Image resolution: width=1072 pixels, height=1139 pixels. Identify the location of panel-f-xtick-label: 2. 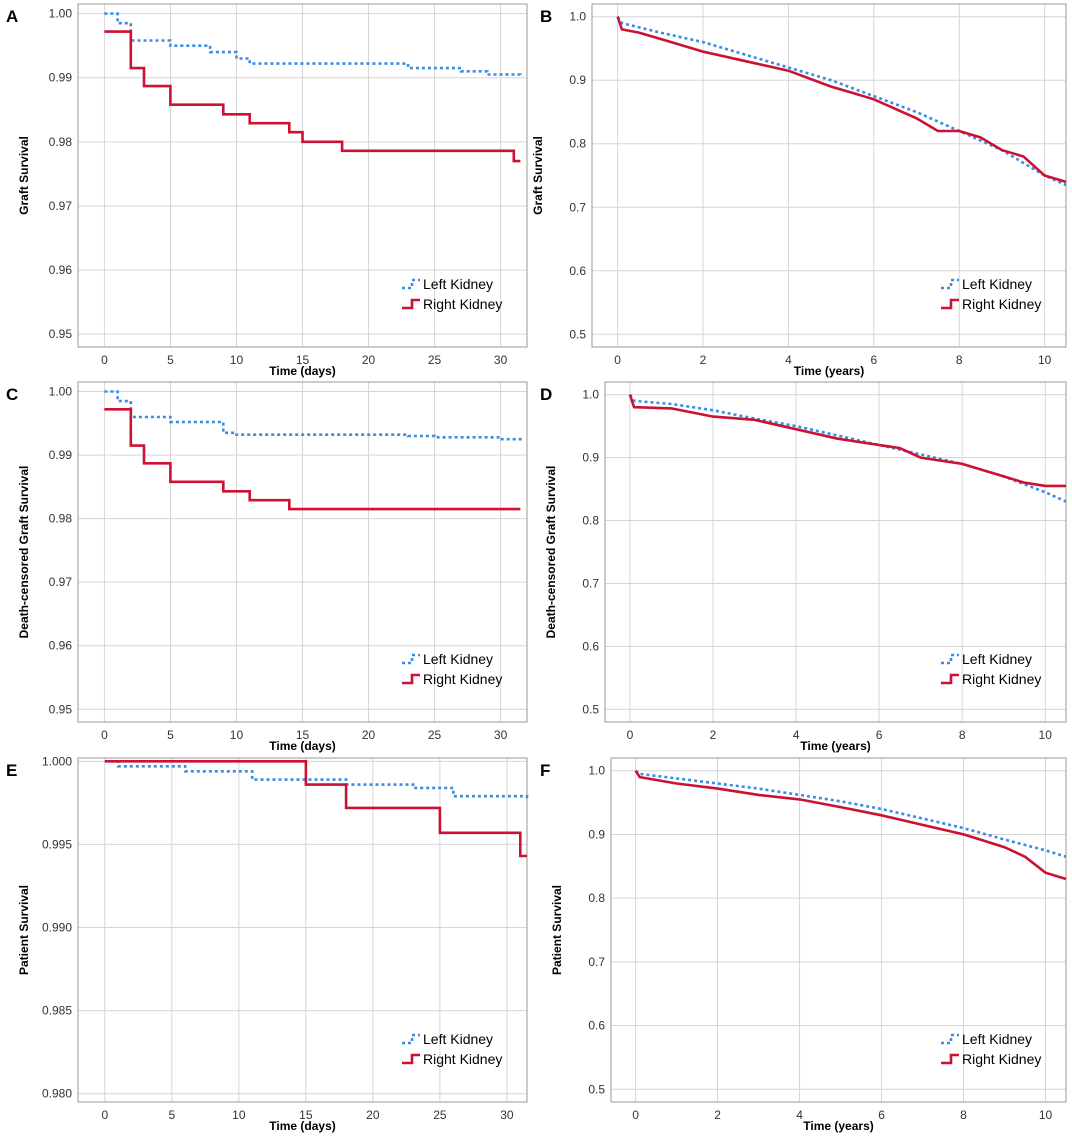
(717, 1115).